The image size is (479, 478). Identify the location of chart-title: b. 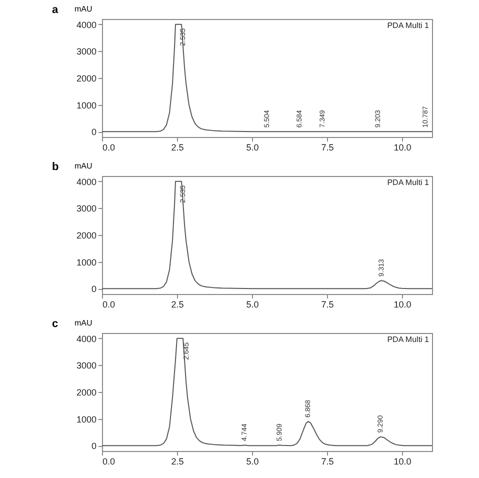
(55, 167).